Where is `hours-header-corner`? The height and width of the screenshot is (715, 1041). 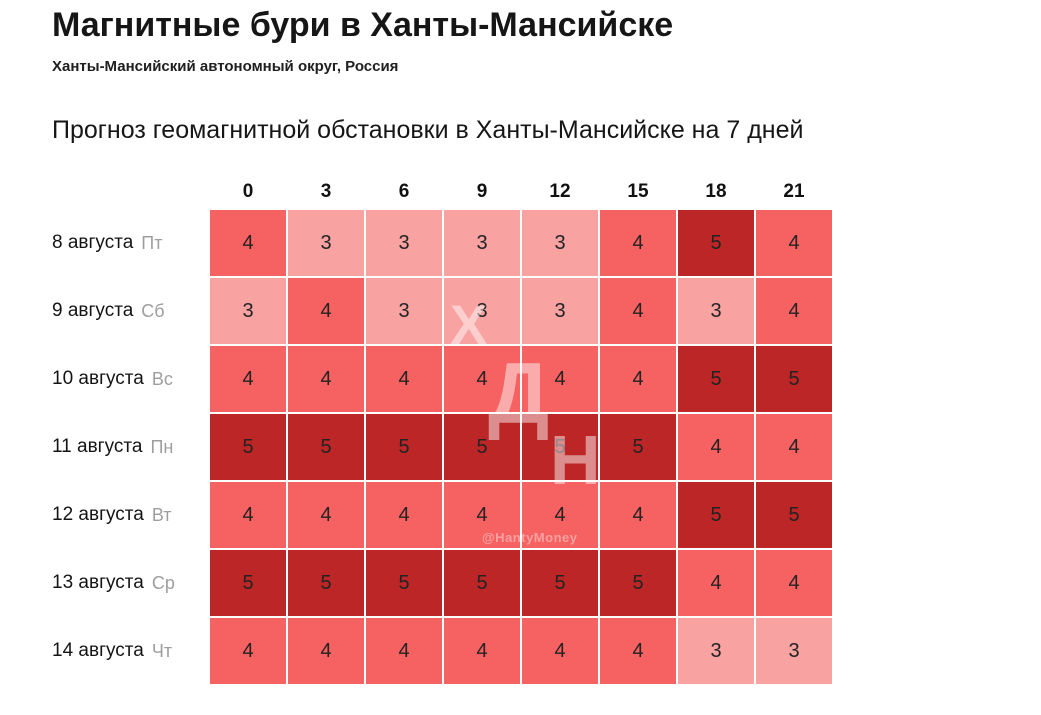
hours-header-corner is located at coordinates (130, 192).